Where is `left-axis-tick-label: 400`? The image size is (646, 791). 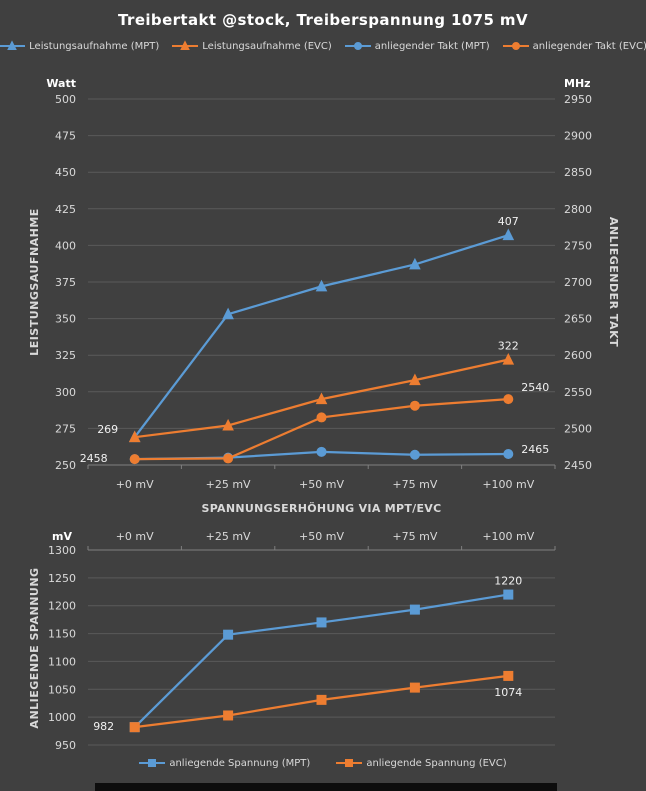
left-axis-tick-label: 400 is located at coordinates (65, 245).